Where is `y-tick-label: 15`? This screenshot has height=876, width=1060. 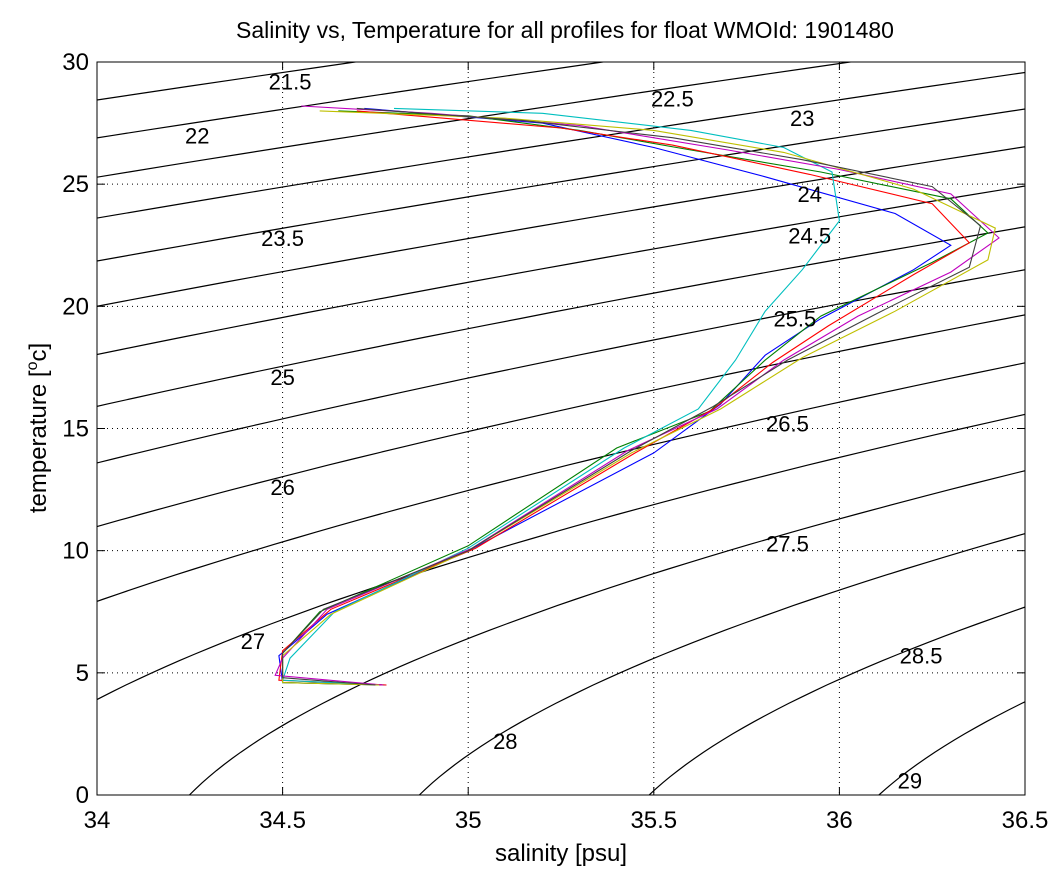
y-tick-label: 15 is located at coordinates (75, 429).